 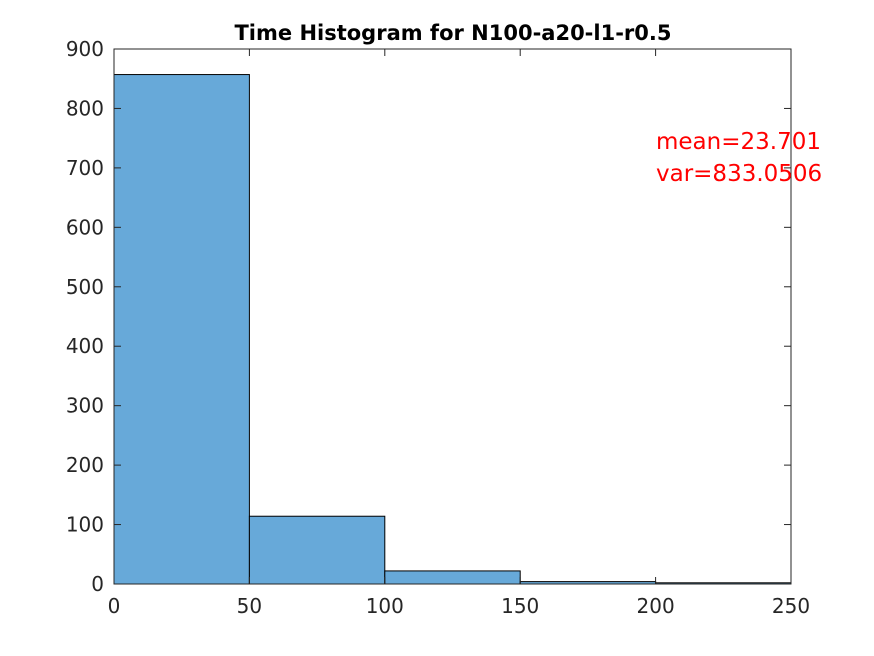 I want to click on x-tick-label: 100, so click(x=385, y=606).